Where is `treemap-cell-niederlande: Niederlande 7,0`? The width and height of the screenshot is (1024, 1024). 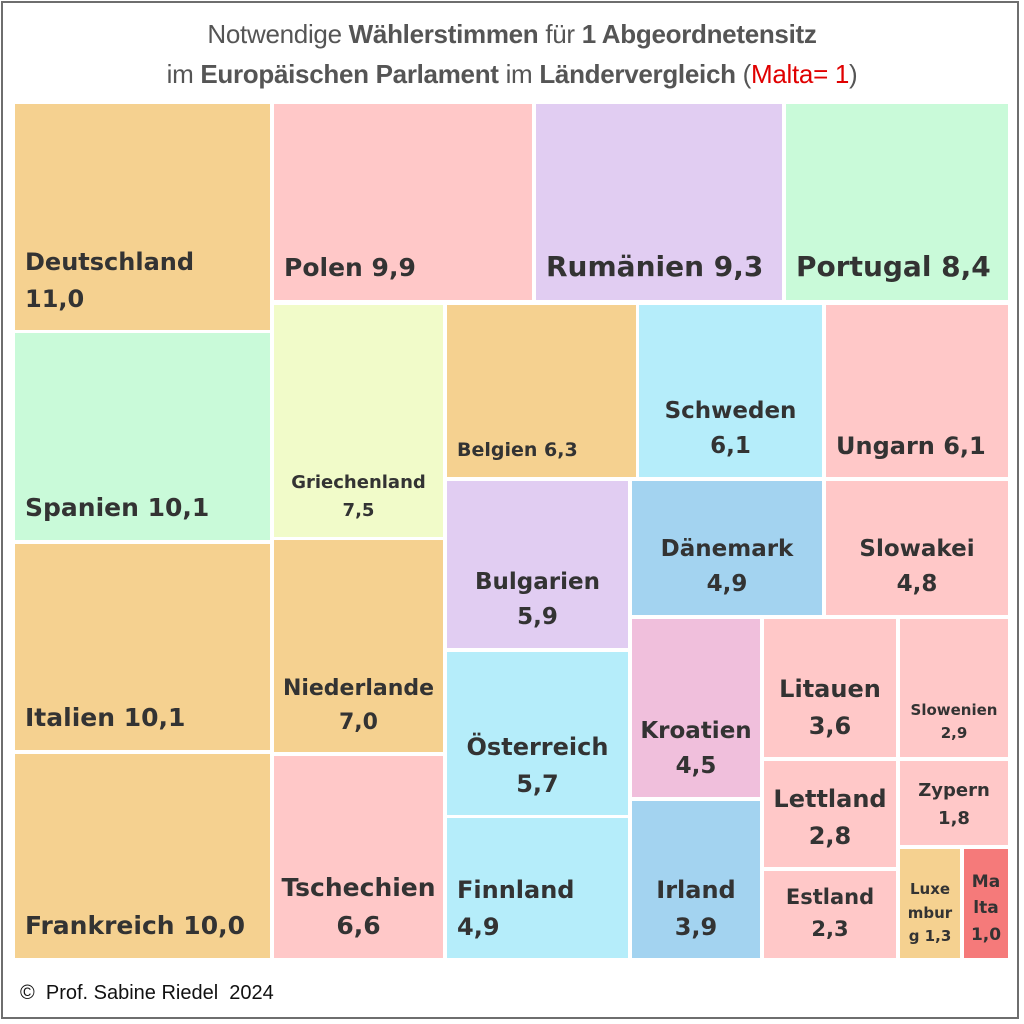
treemap-cell-niederlande: Niederlande 7,0 is located at coordinates (358, 646).